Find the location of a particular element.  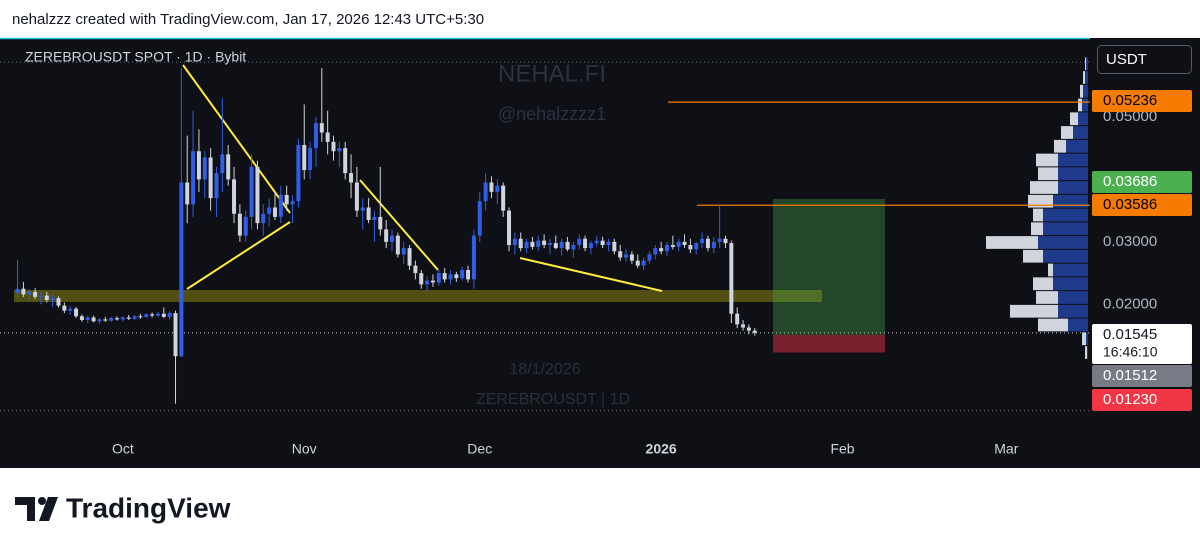

symbol-title: ZEREBROUSDT SPOT · 1D · Bybit is located at coordinates (135, 57).